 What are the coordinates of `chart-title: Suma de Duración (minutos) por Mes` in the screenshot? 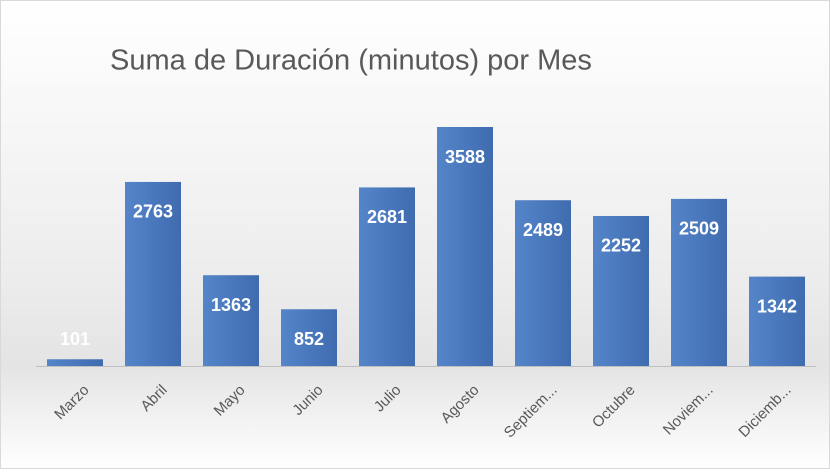 It's located at (351, 61).